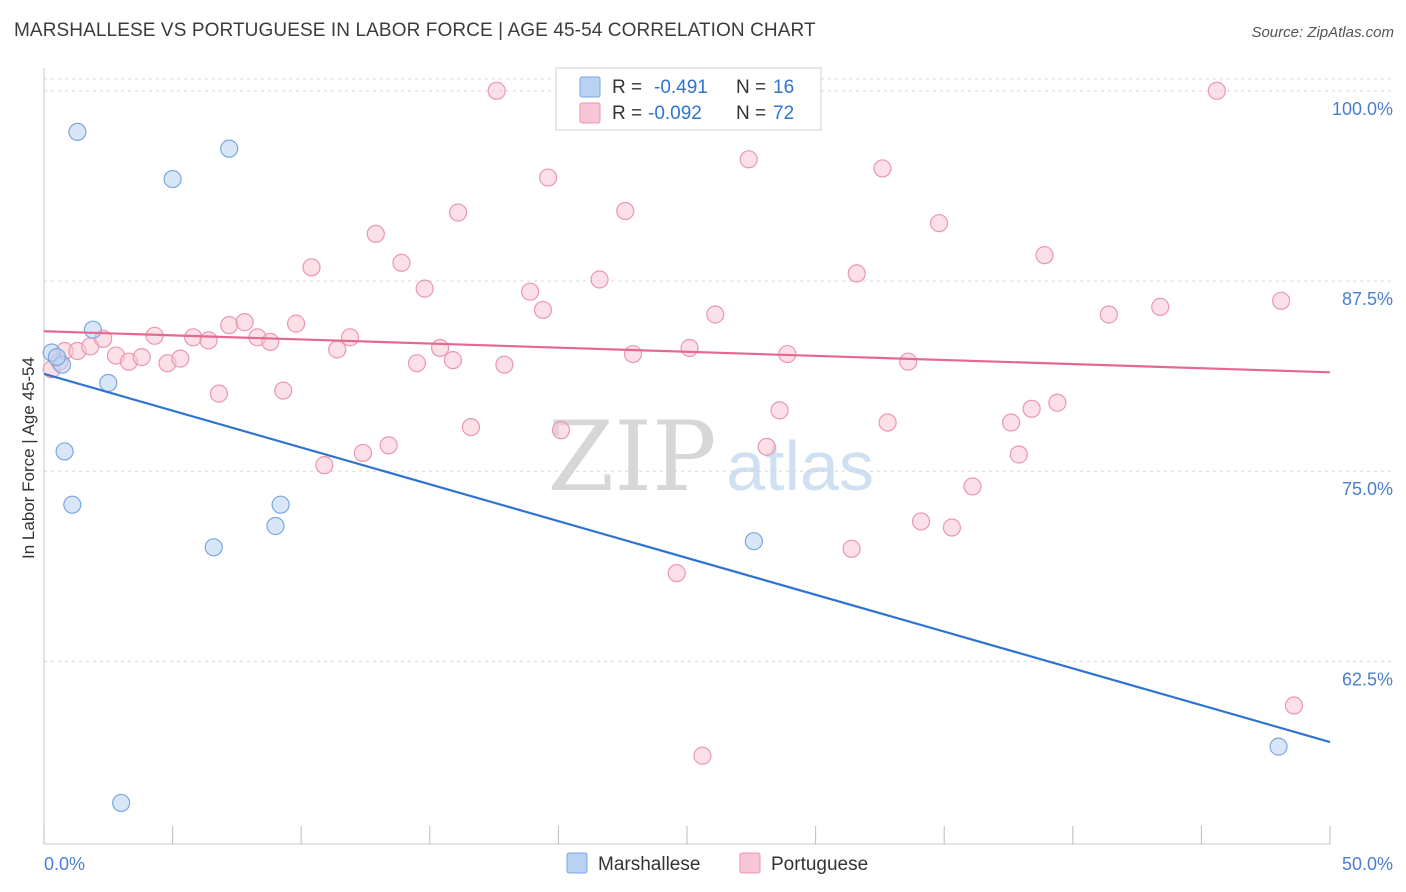  What do you see at coordinates (1367, 864) in the screenshot?
I see `x-tick-label-max: 50.0%` at bounding box center [1367, 864].